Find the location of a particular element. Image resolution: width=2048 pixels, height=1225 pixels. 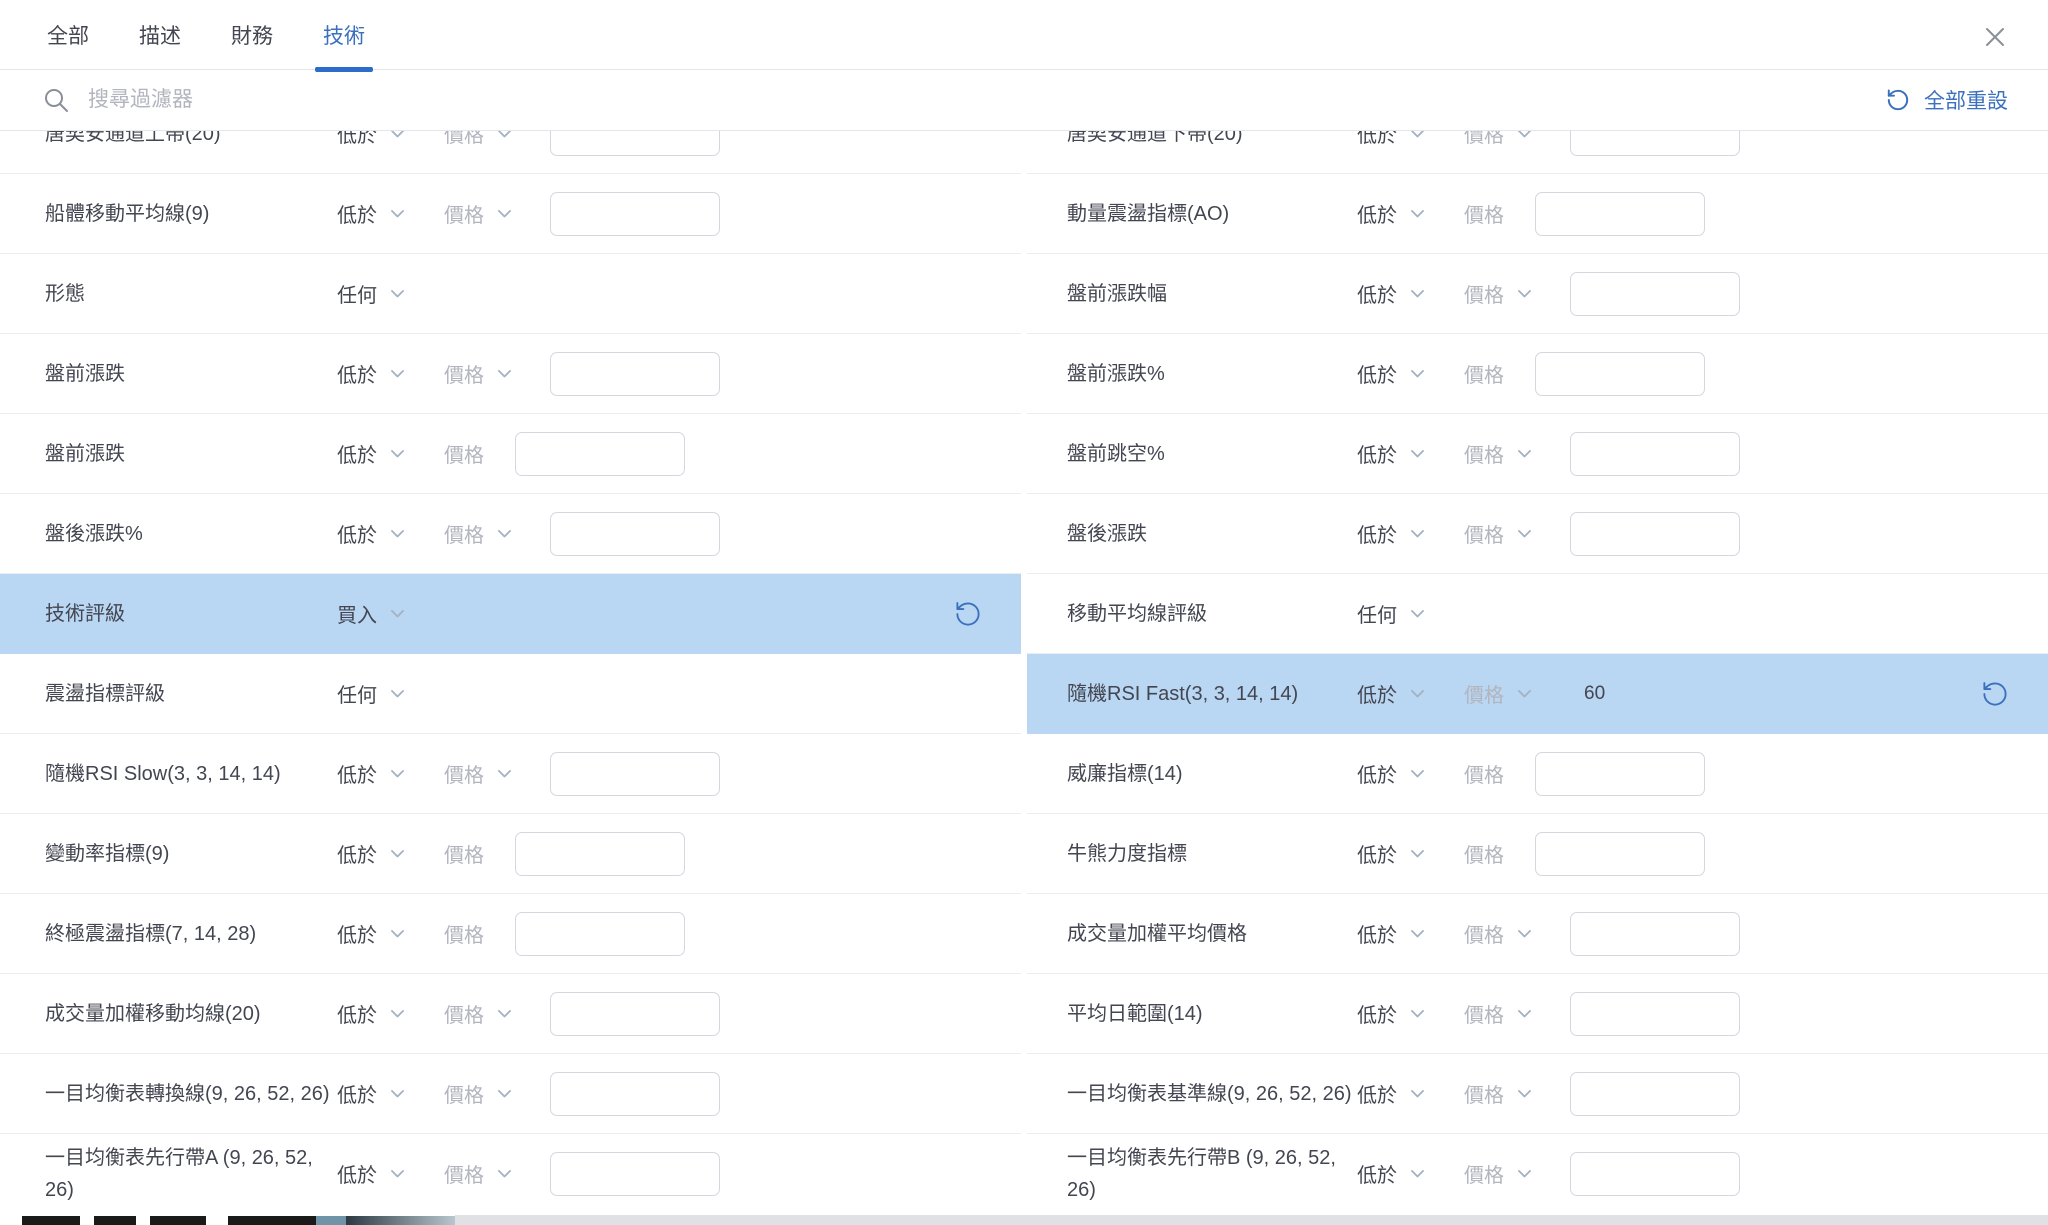

filter-row: 隨機RSI Fast(3, 3, 14, 14) 低於 價格 is located at coordinates (1537, 694).